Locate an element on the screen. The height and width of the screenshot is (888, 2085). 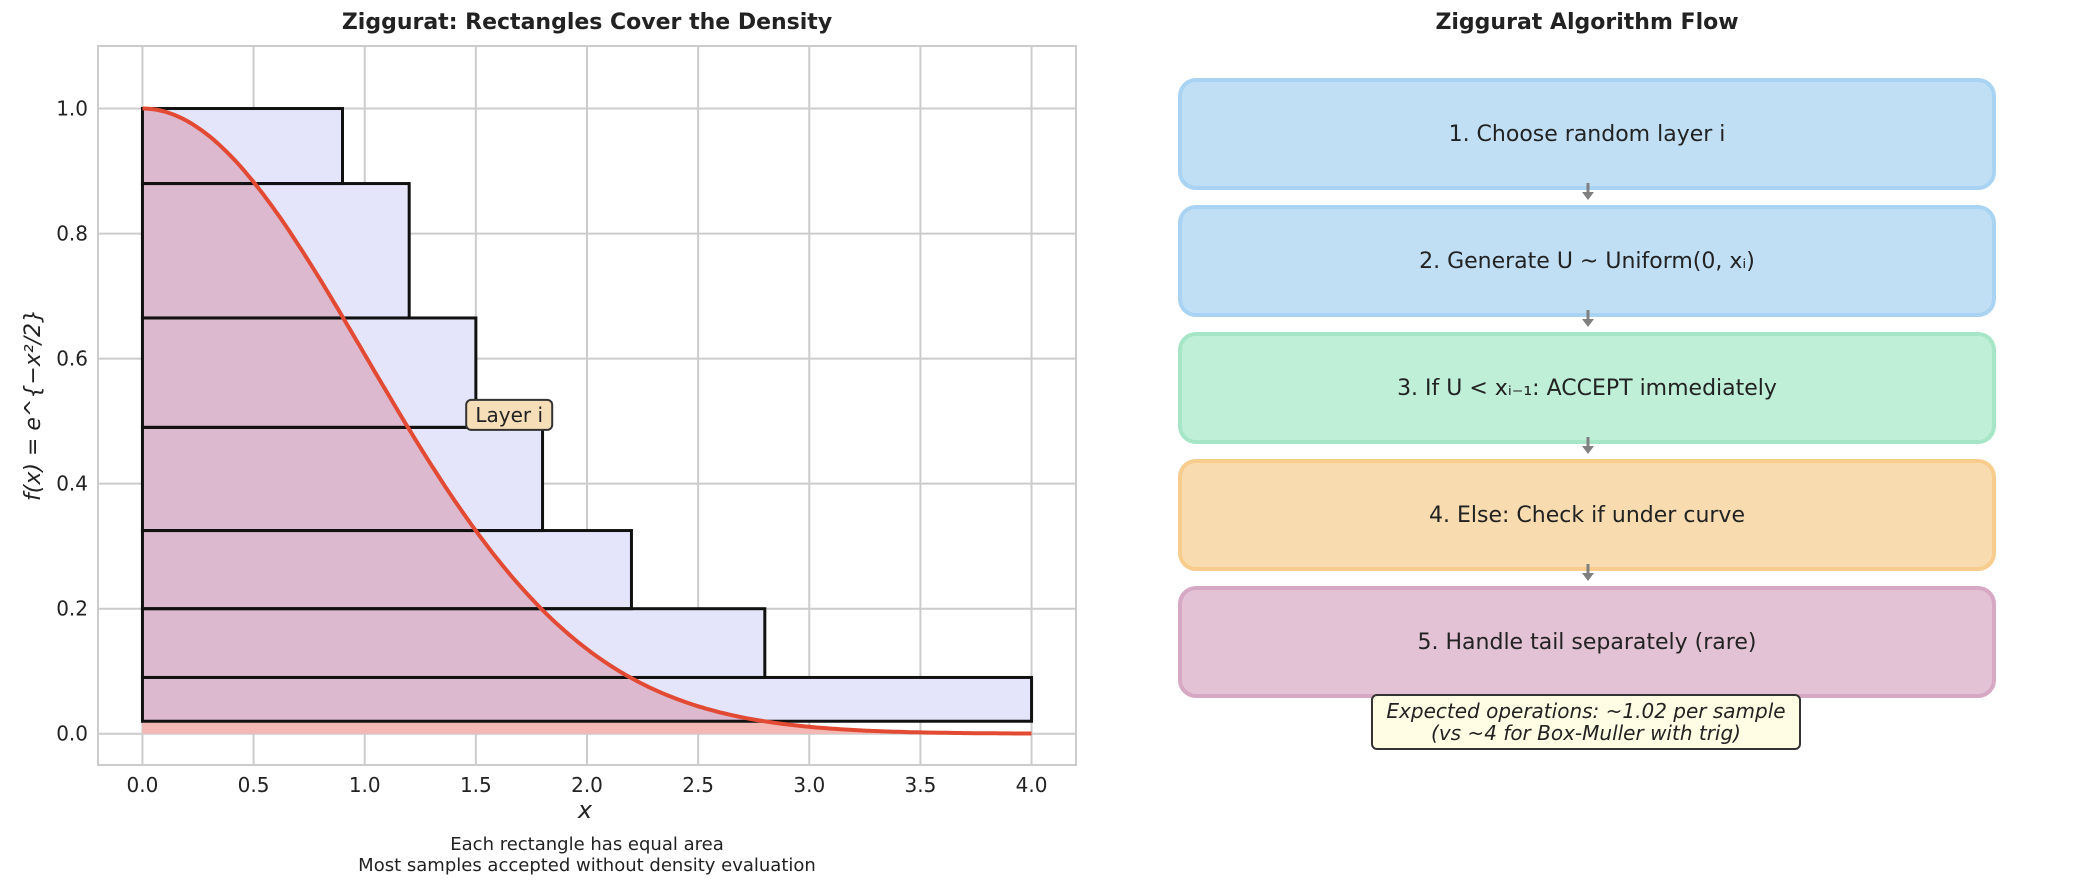
caption-line-1: Each rectangle has equal area is located at coordinates (587, 844).